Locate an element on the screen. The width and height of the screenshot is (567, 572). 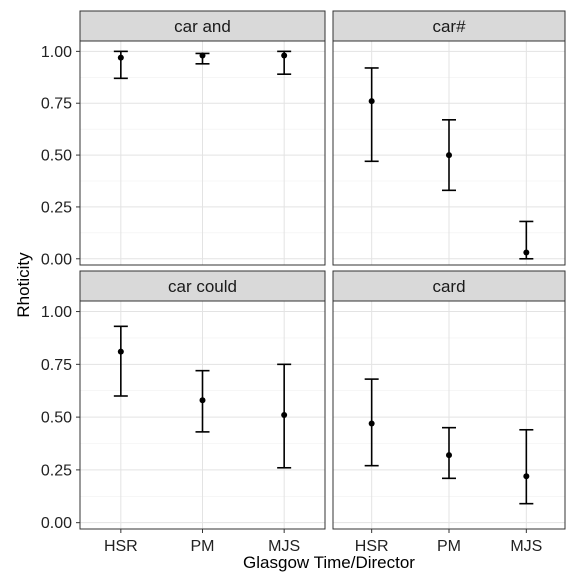
x-axis-title: Glasgow Time/Director is located at coordinates (329, 562).